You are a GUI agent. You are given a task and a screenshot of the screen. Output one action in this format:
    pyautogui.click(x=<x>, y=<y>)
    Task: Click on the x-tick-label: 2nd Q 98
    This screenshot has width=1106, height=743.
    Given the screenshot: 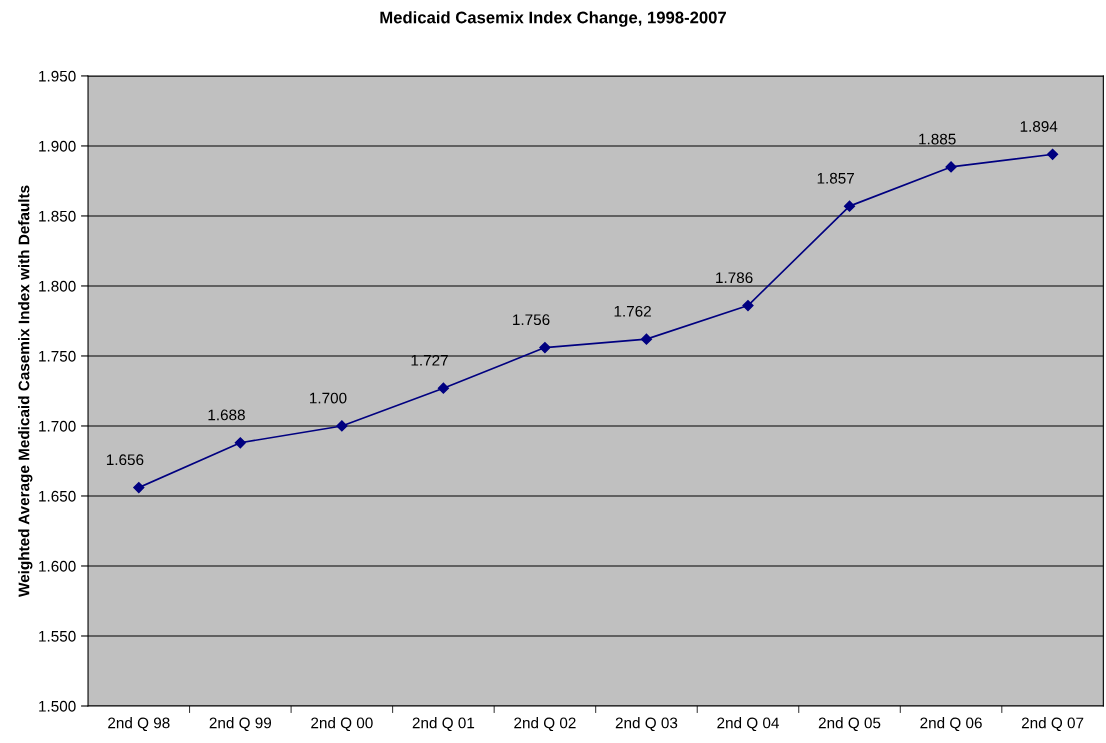 What is the action you would take?
    pyautogui.click(x=139, y=724)
    